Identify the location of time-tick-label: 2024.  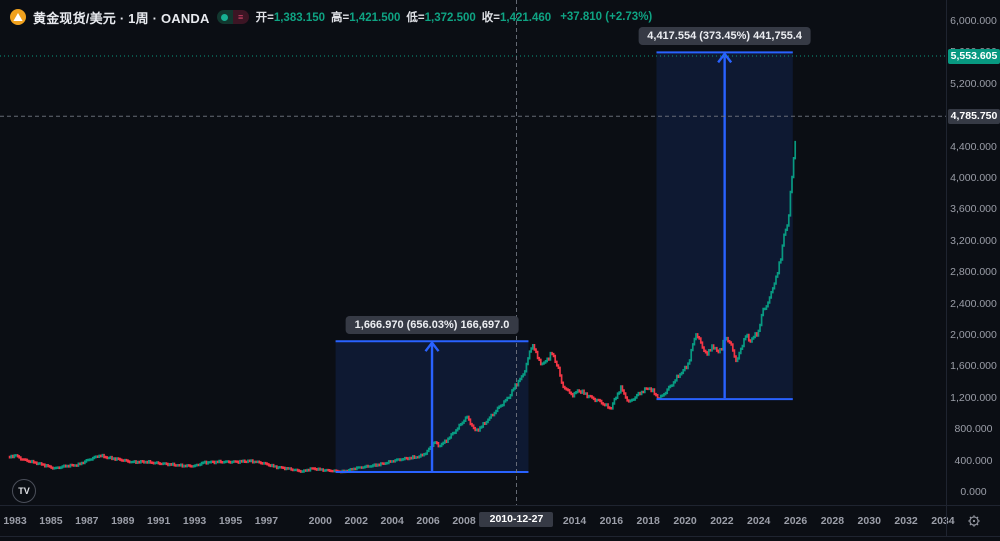
(759, 521).